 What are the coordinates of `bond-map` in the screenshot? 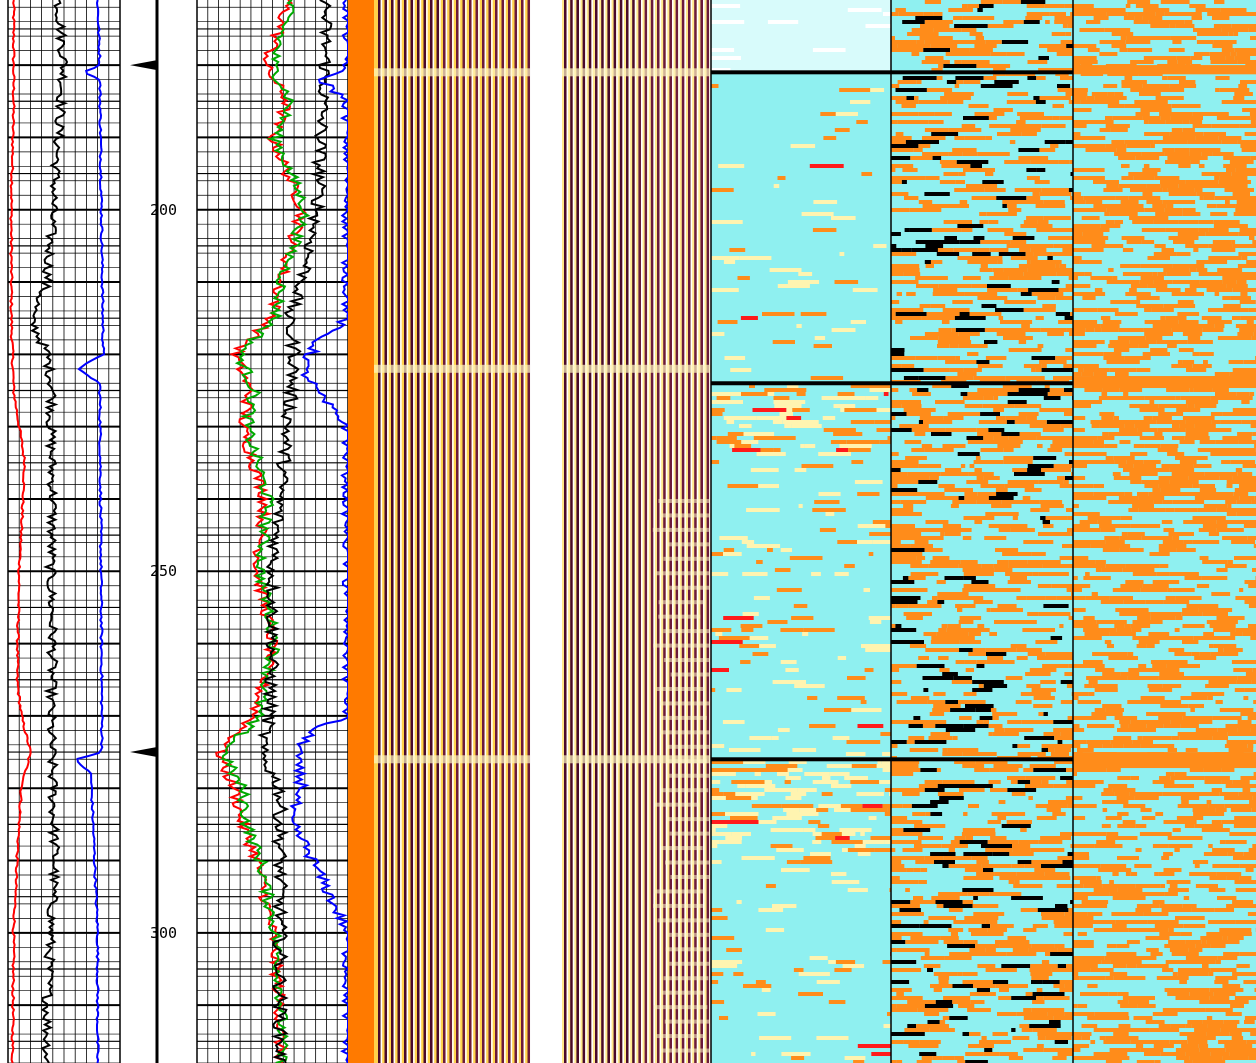 It's located at (1164, 531).